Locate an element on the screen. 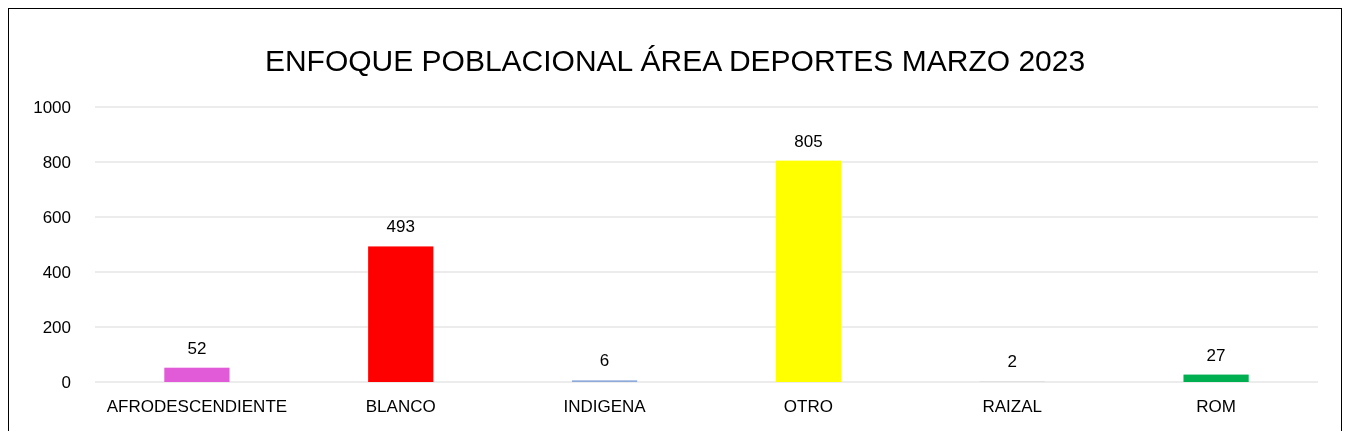 This screenshot has width=1350, height=439. data-label: 6 is located at coordinates (604, 361).